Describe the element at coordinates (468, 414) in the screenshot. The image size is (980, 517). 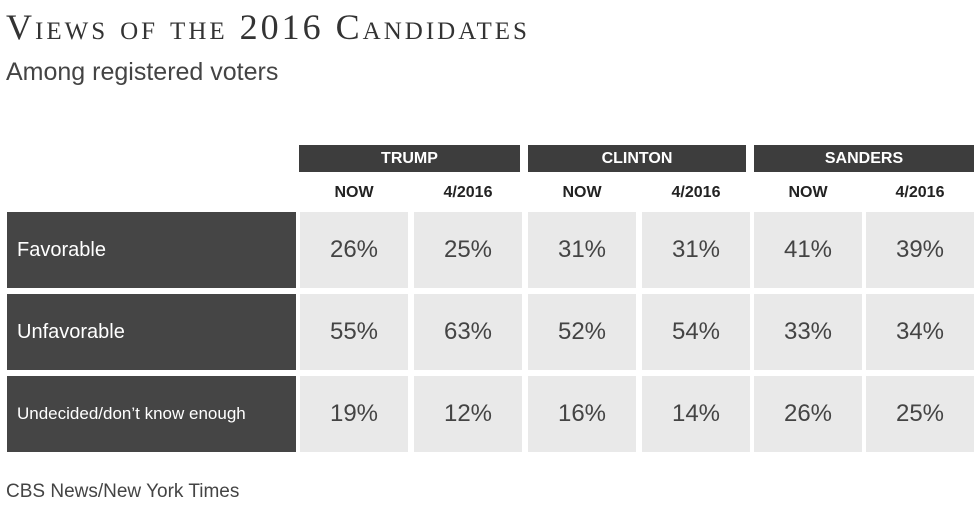
I see `cell-undecided-trump-4-2016: 12%` at that location.